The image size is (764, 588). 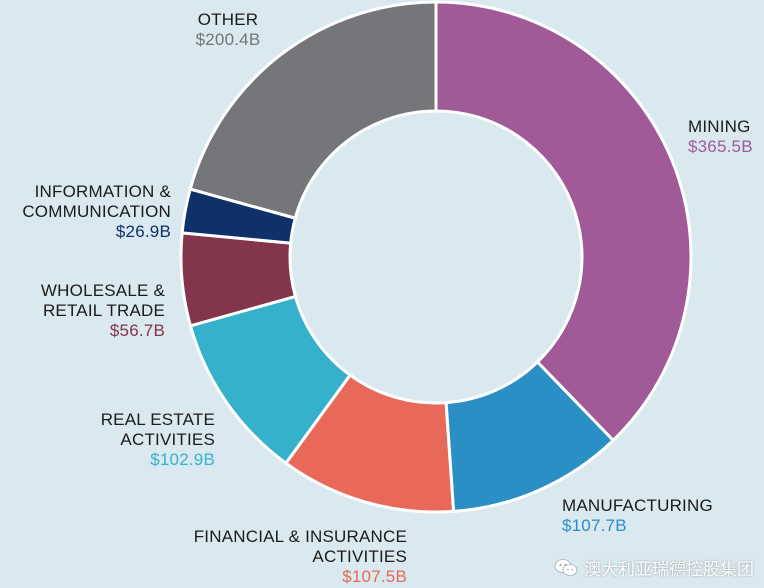 I want to click on slice-other, so click(x=313, y=110).